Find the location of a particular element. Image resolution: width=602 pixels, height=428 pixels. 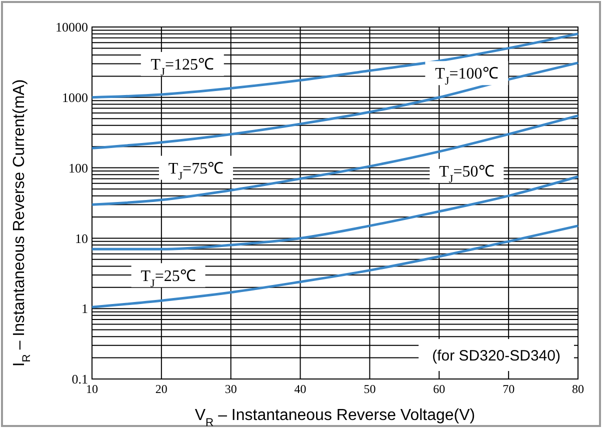

x-tick-label: 60 is located at coordinates (439, 389).